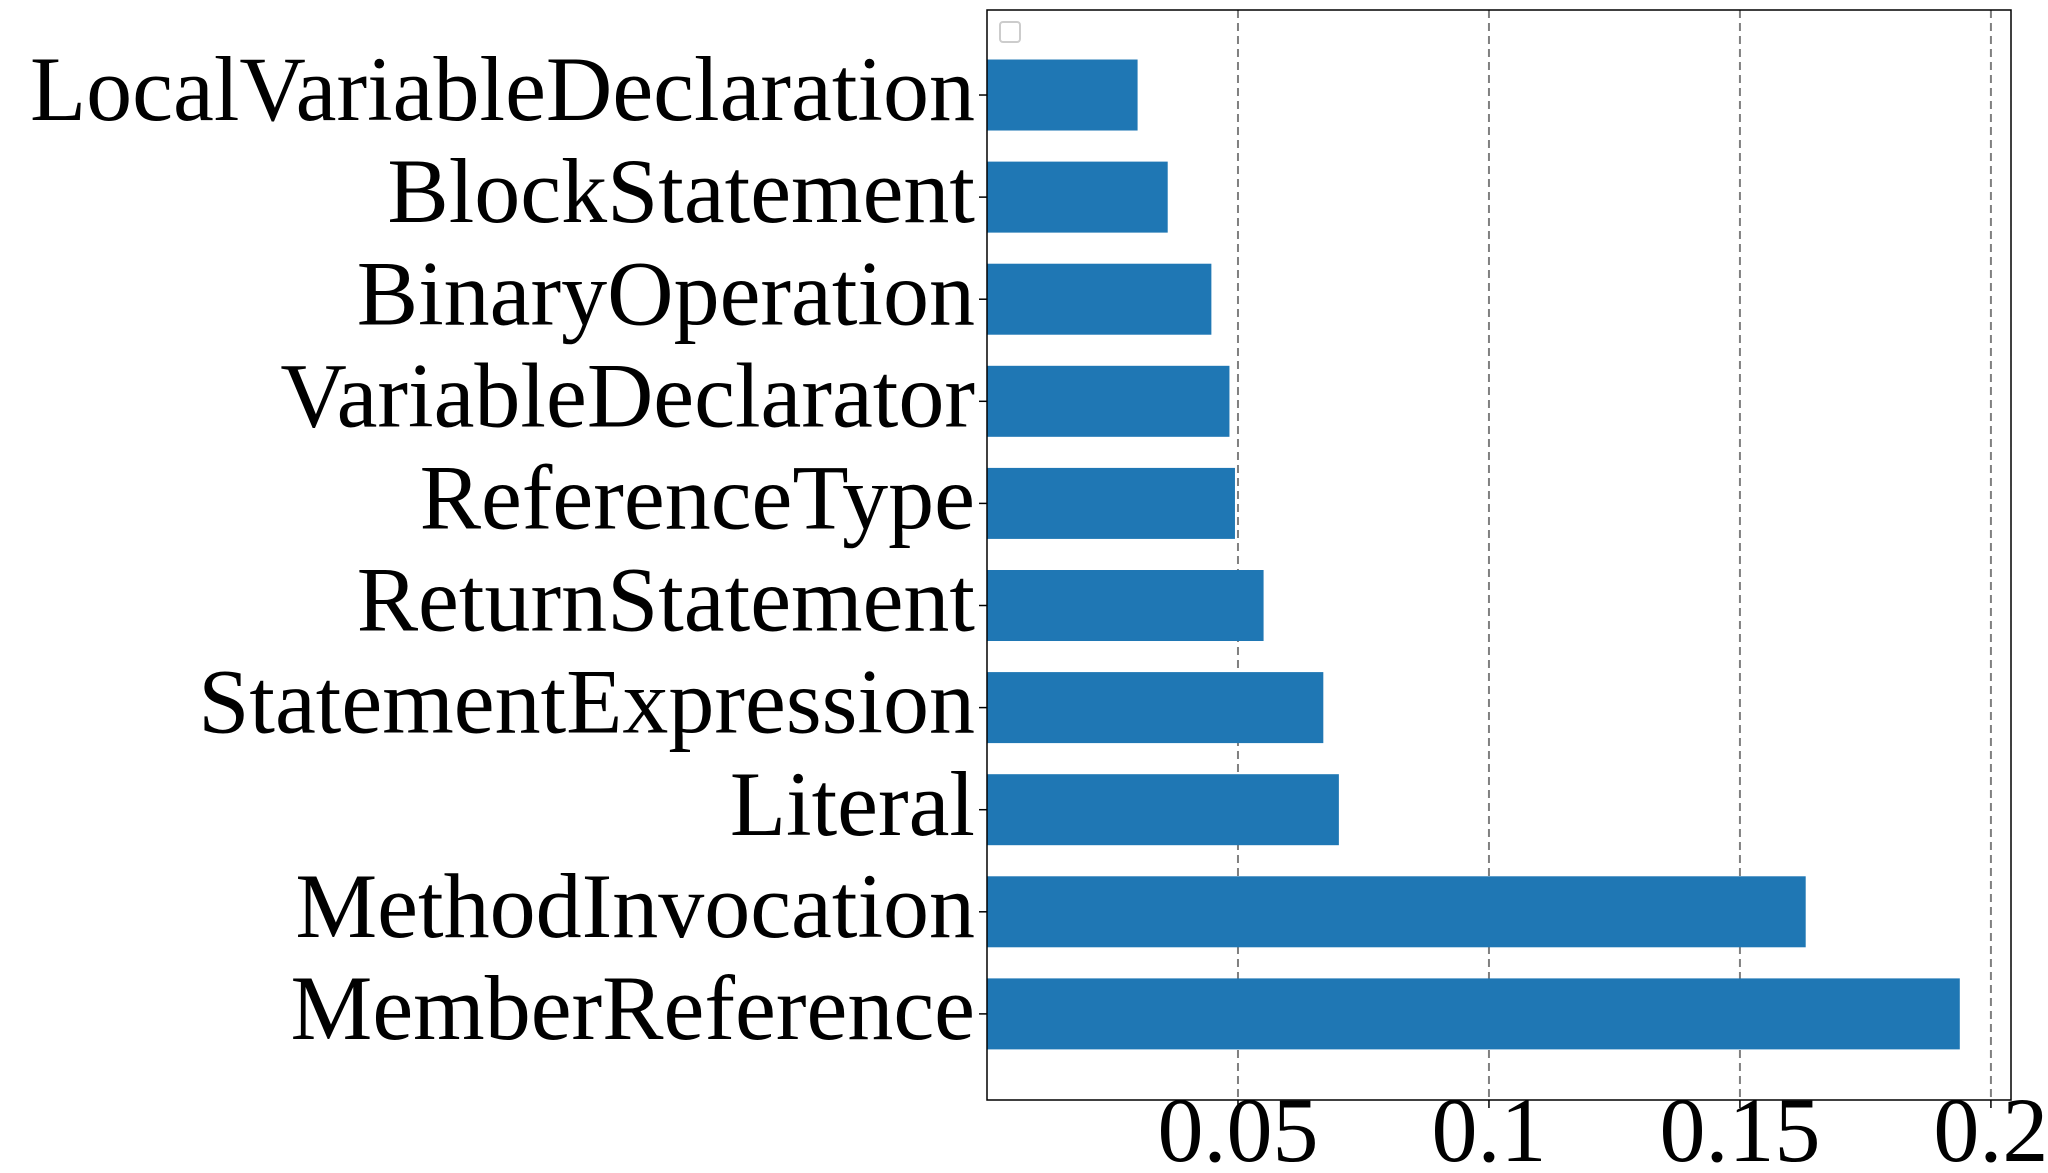  I want to click on y-tick-label: ReturnStatement, so click(666, 600).